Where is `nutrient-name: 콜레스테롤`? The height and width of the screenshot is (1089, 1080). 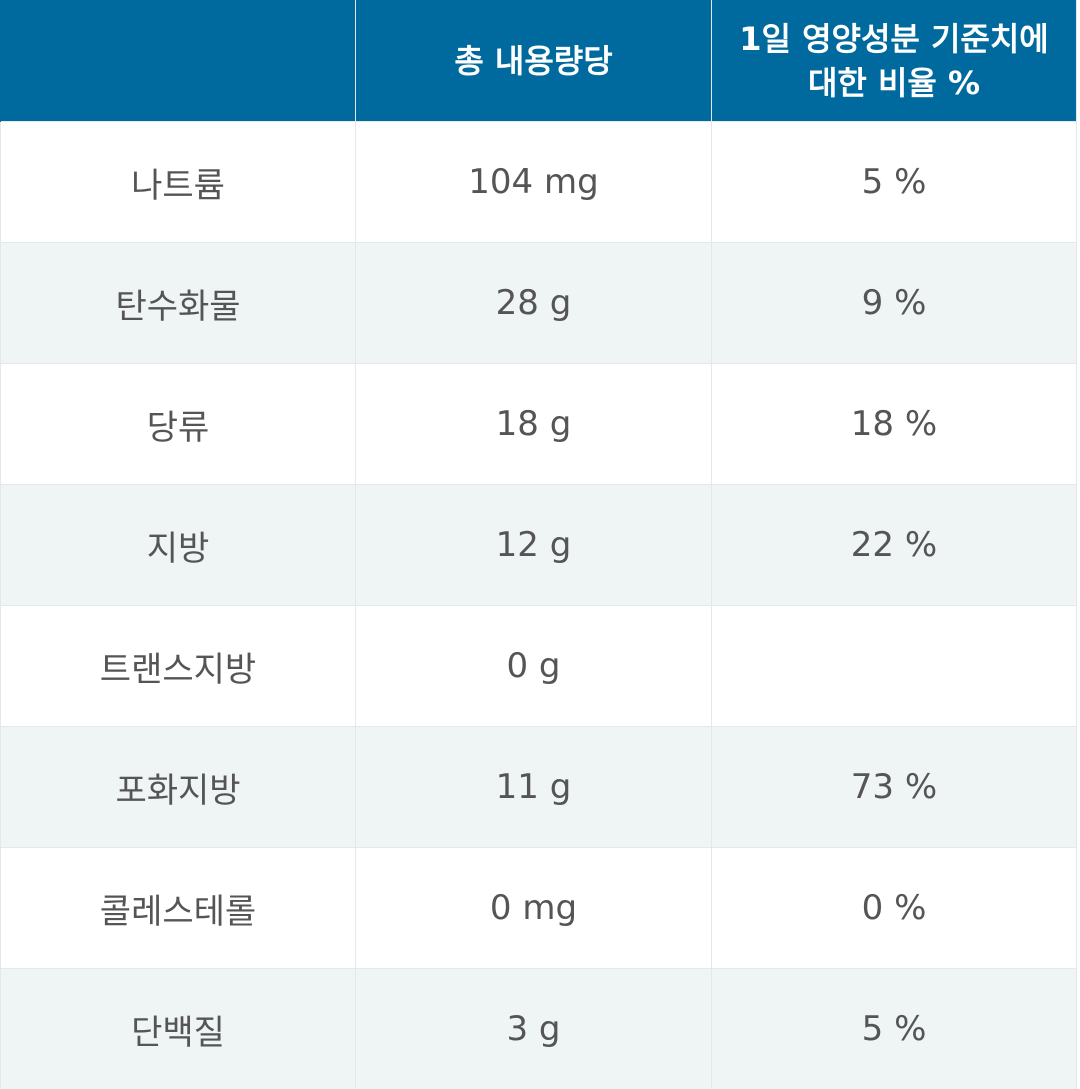
nutrient-name: 콜레스테롤 is located at coordinates (178, 908).